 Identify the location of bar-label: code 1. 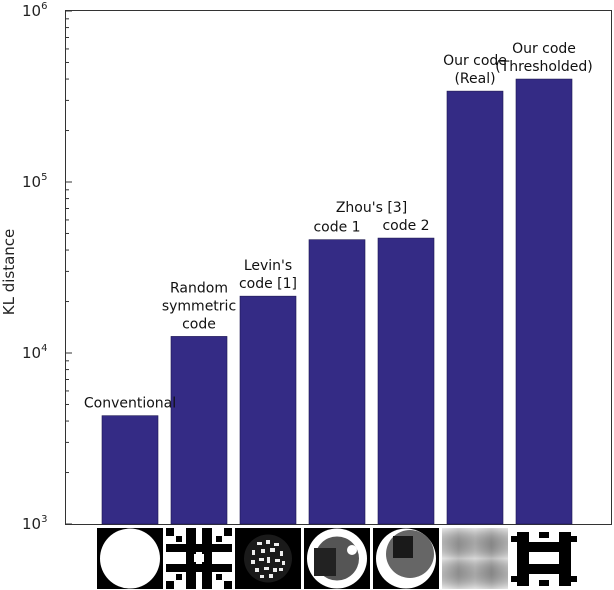
(336, 228).